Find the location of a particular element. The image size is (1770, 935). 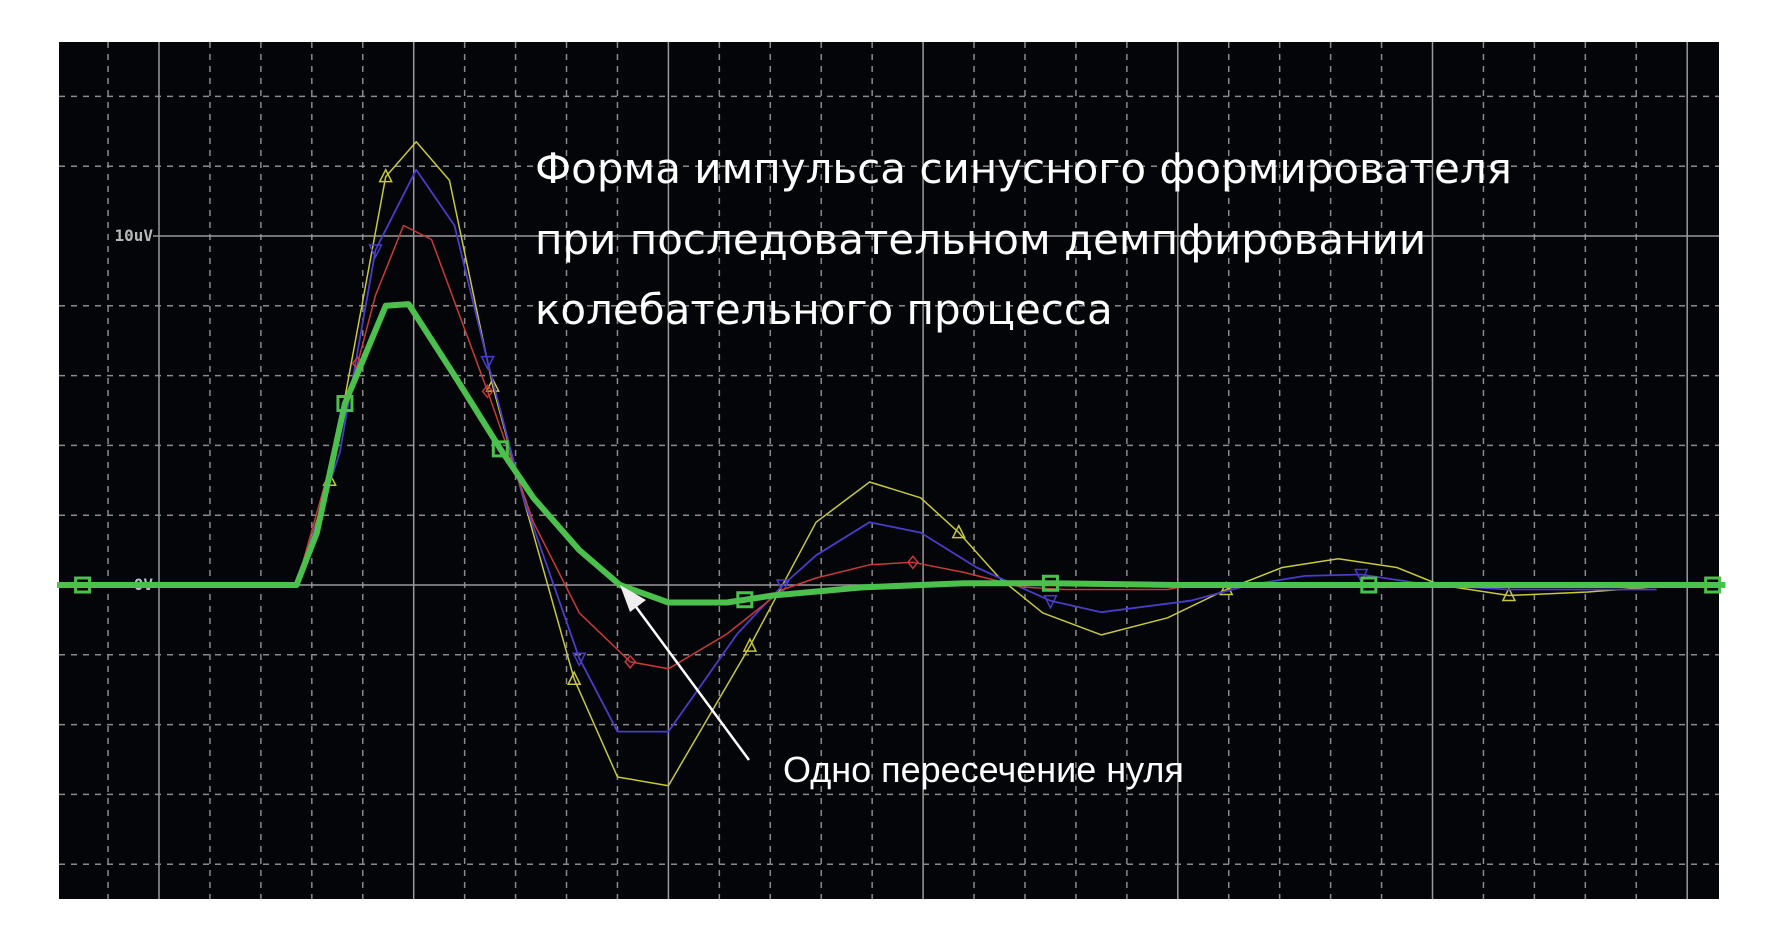

annotation-arrow-line is located at coordinates (688, 678).